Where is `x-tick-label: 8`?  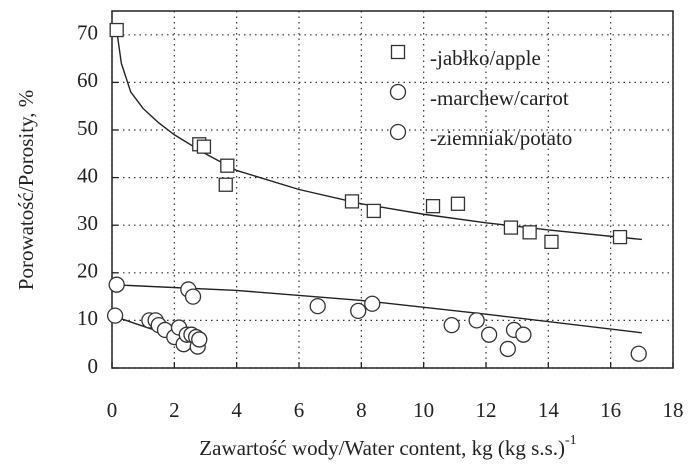 x-tick-label: 8 is located at coordinates (361, 410).